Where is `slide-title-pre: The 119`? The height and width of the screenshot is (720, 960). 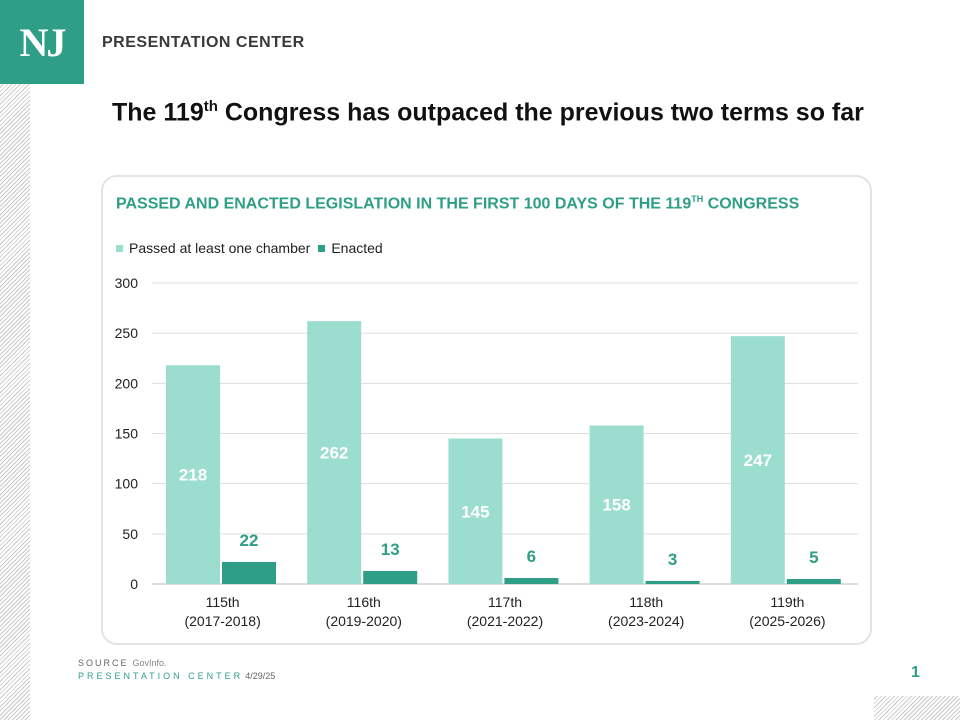
slide-title-pre: The 119 is located at coordinates (158, 112).